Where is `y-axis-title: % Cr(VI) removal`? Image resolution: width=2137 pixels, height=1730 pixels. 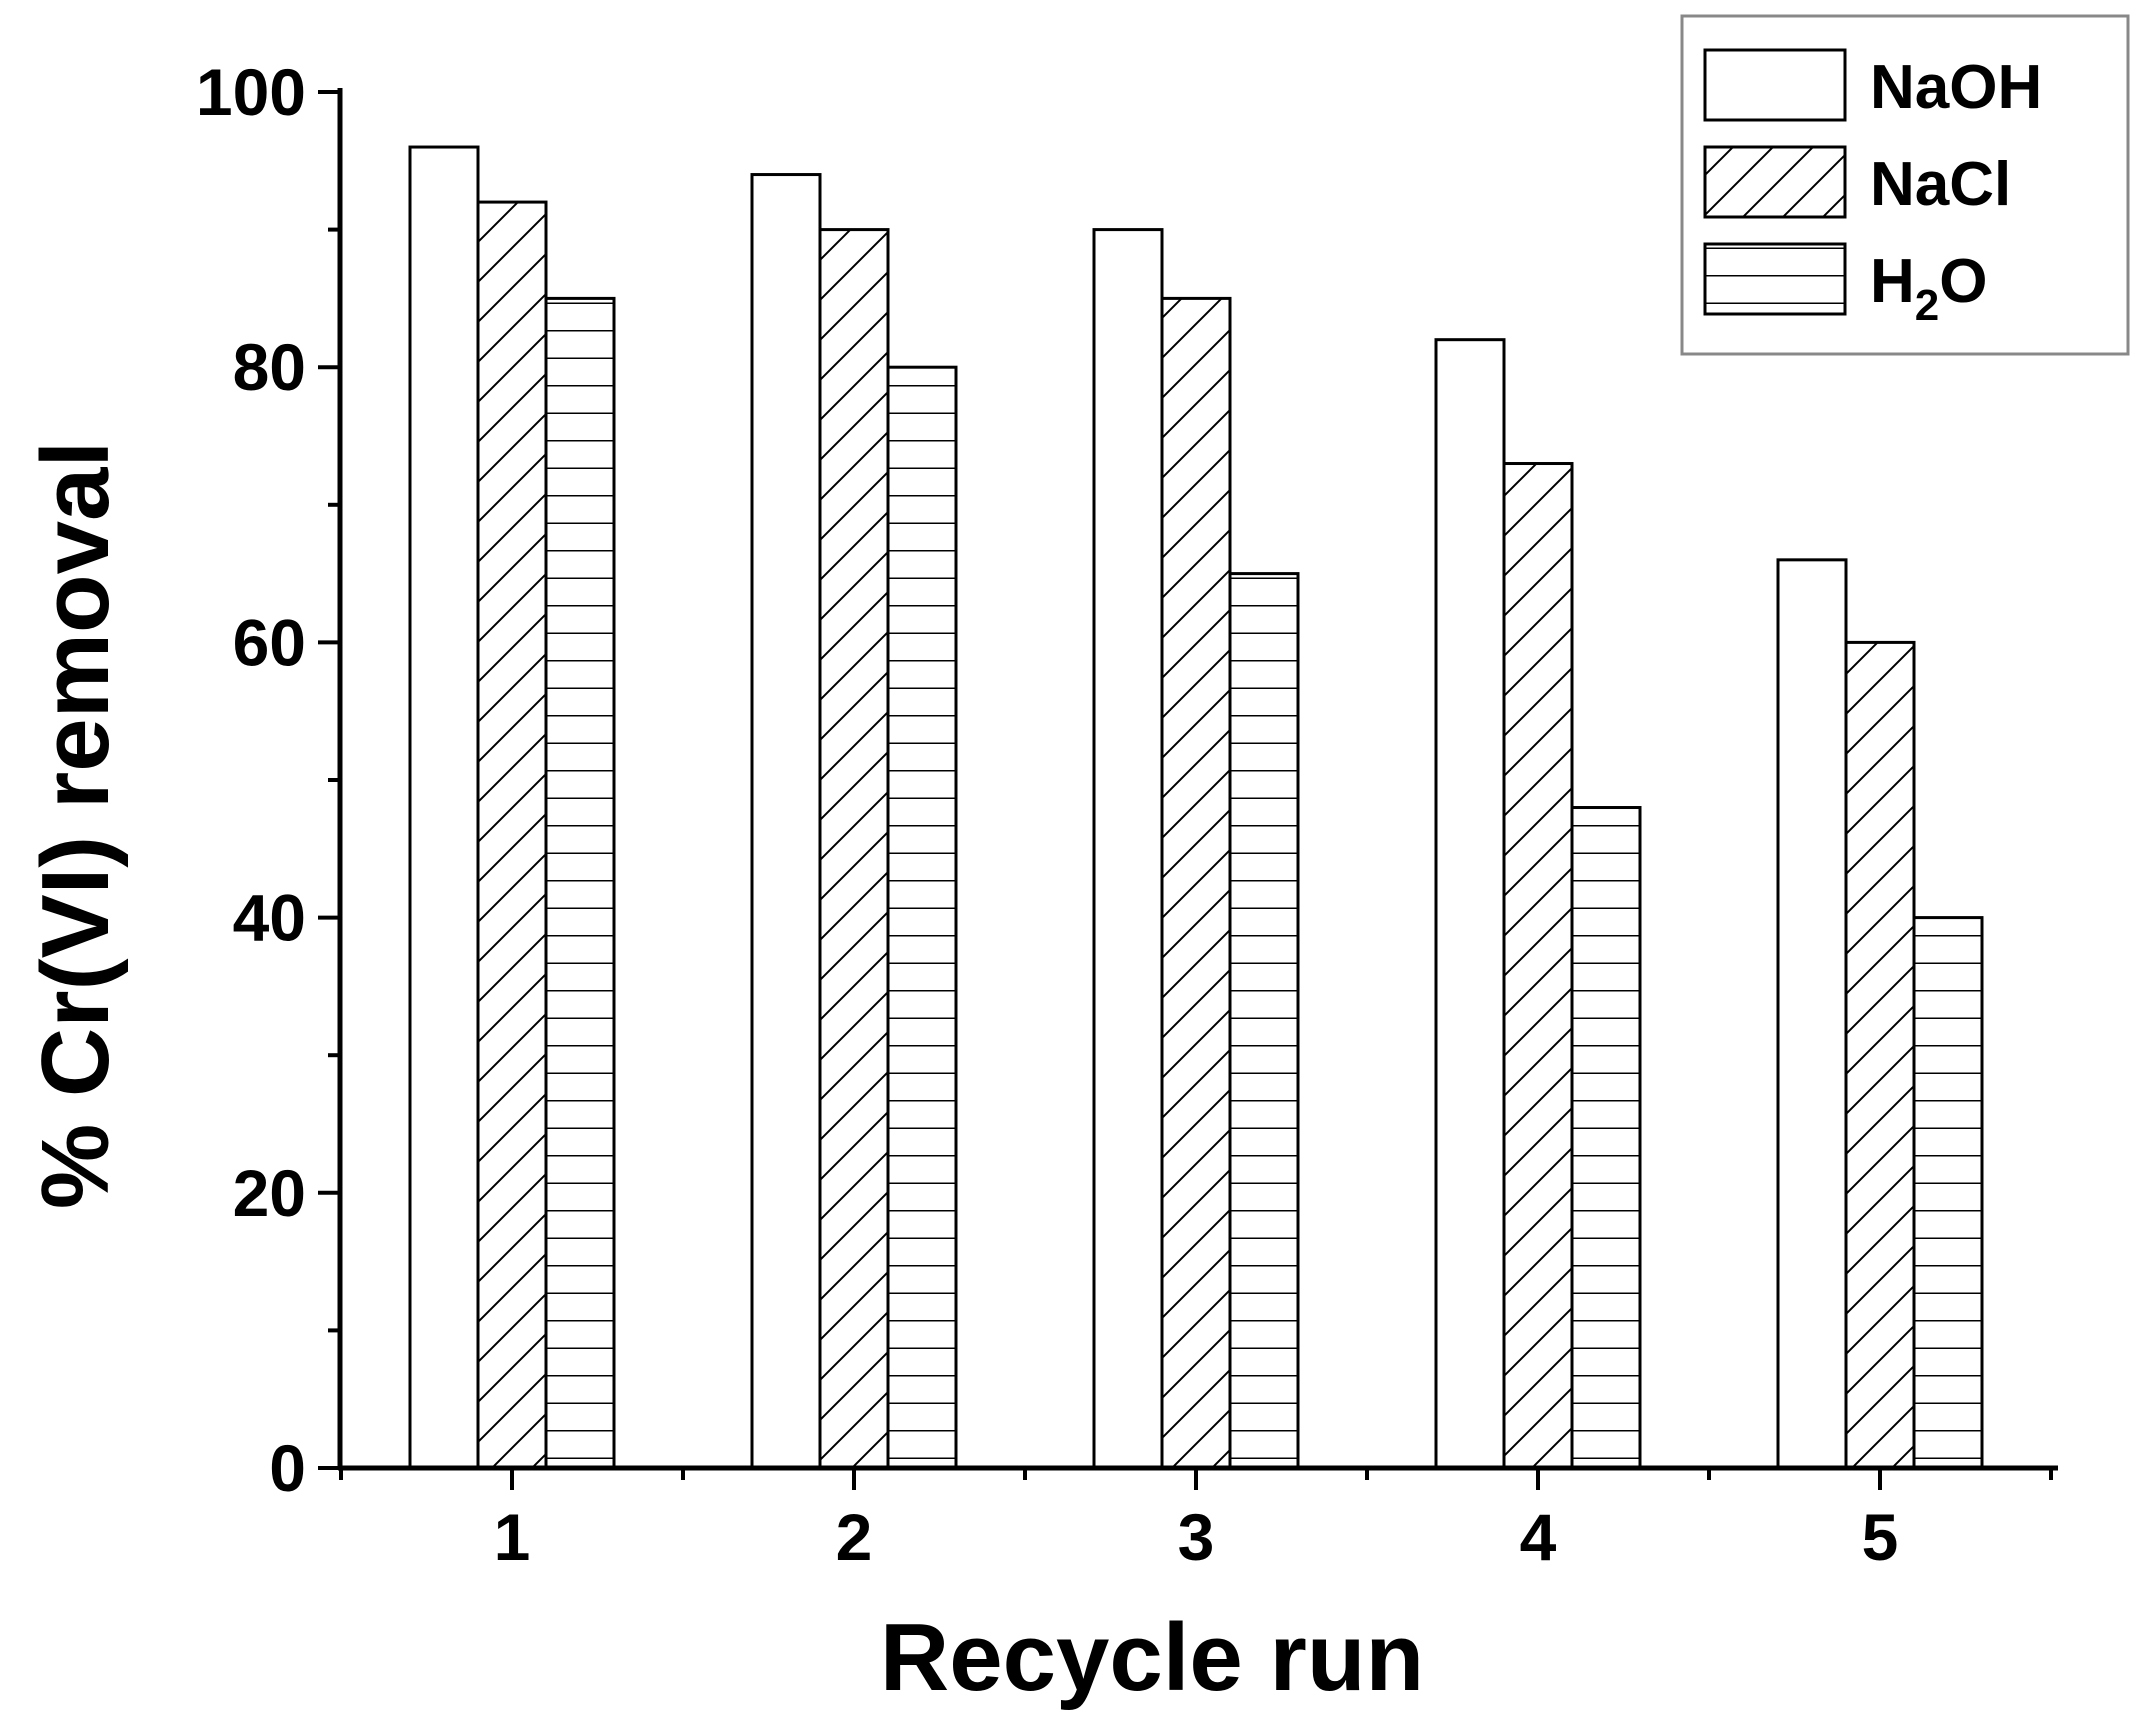 y-axis-title: % Cr(VI) removal is located at coordinates (75, 825).